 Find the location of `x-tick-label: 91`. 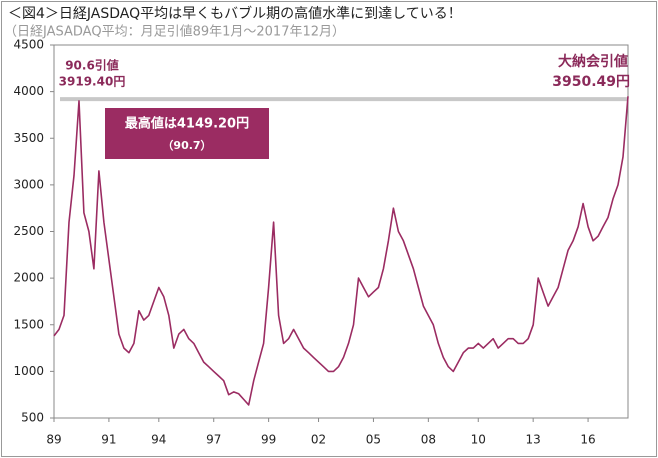

x-tick-label: 91 is located at coordinates (108, 440).